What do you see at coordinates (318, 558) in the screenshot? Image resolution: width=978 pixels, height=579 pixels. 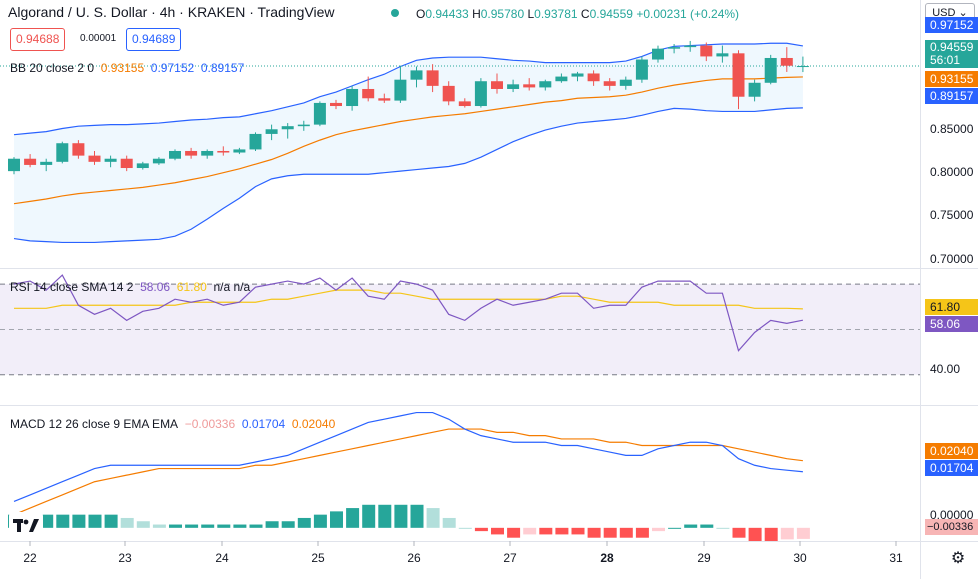 I see `x-label: 25` at bounding box center [318, 558].